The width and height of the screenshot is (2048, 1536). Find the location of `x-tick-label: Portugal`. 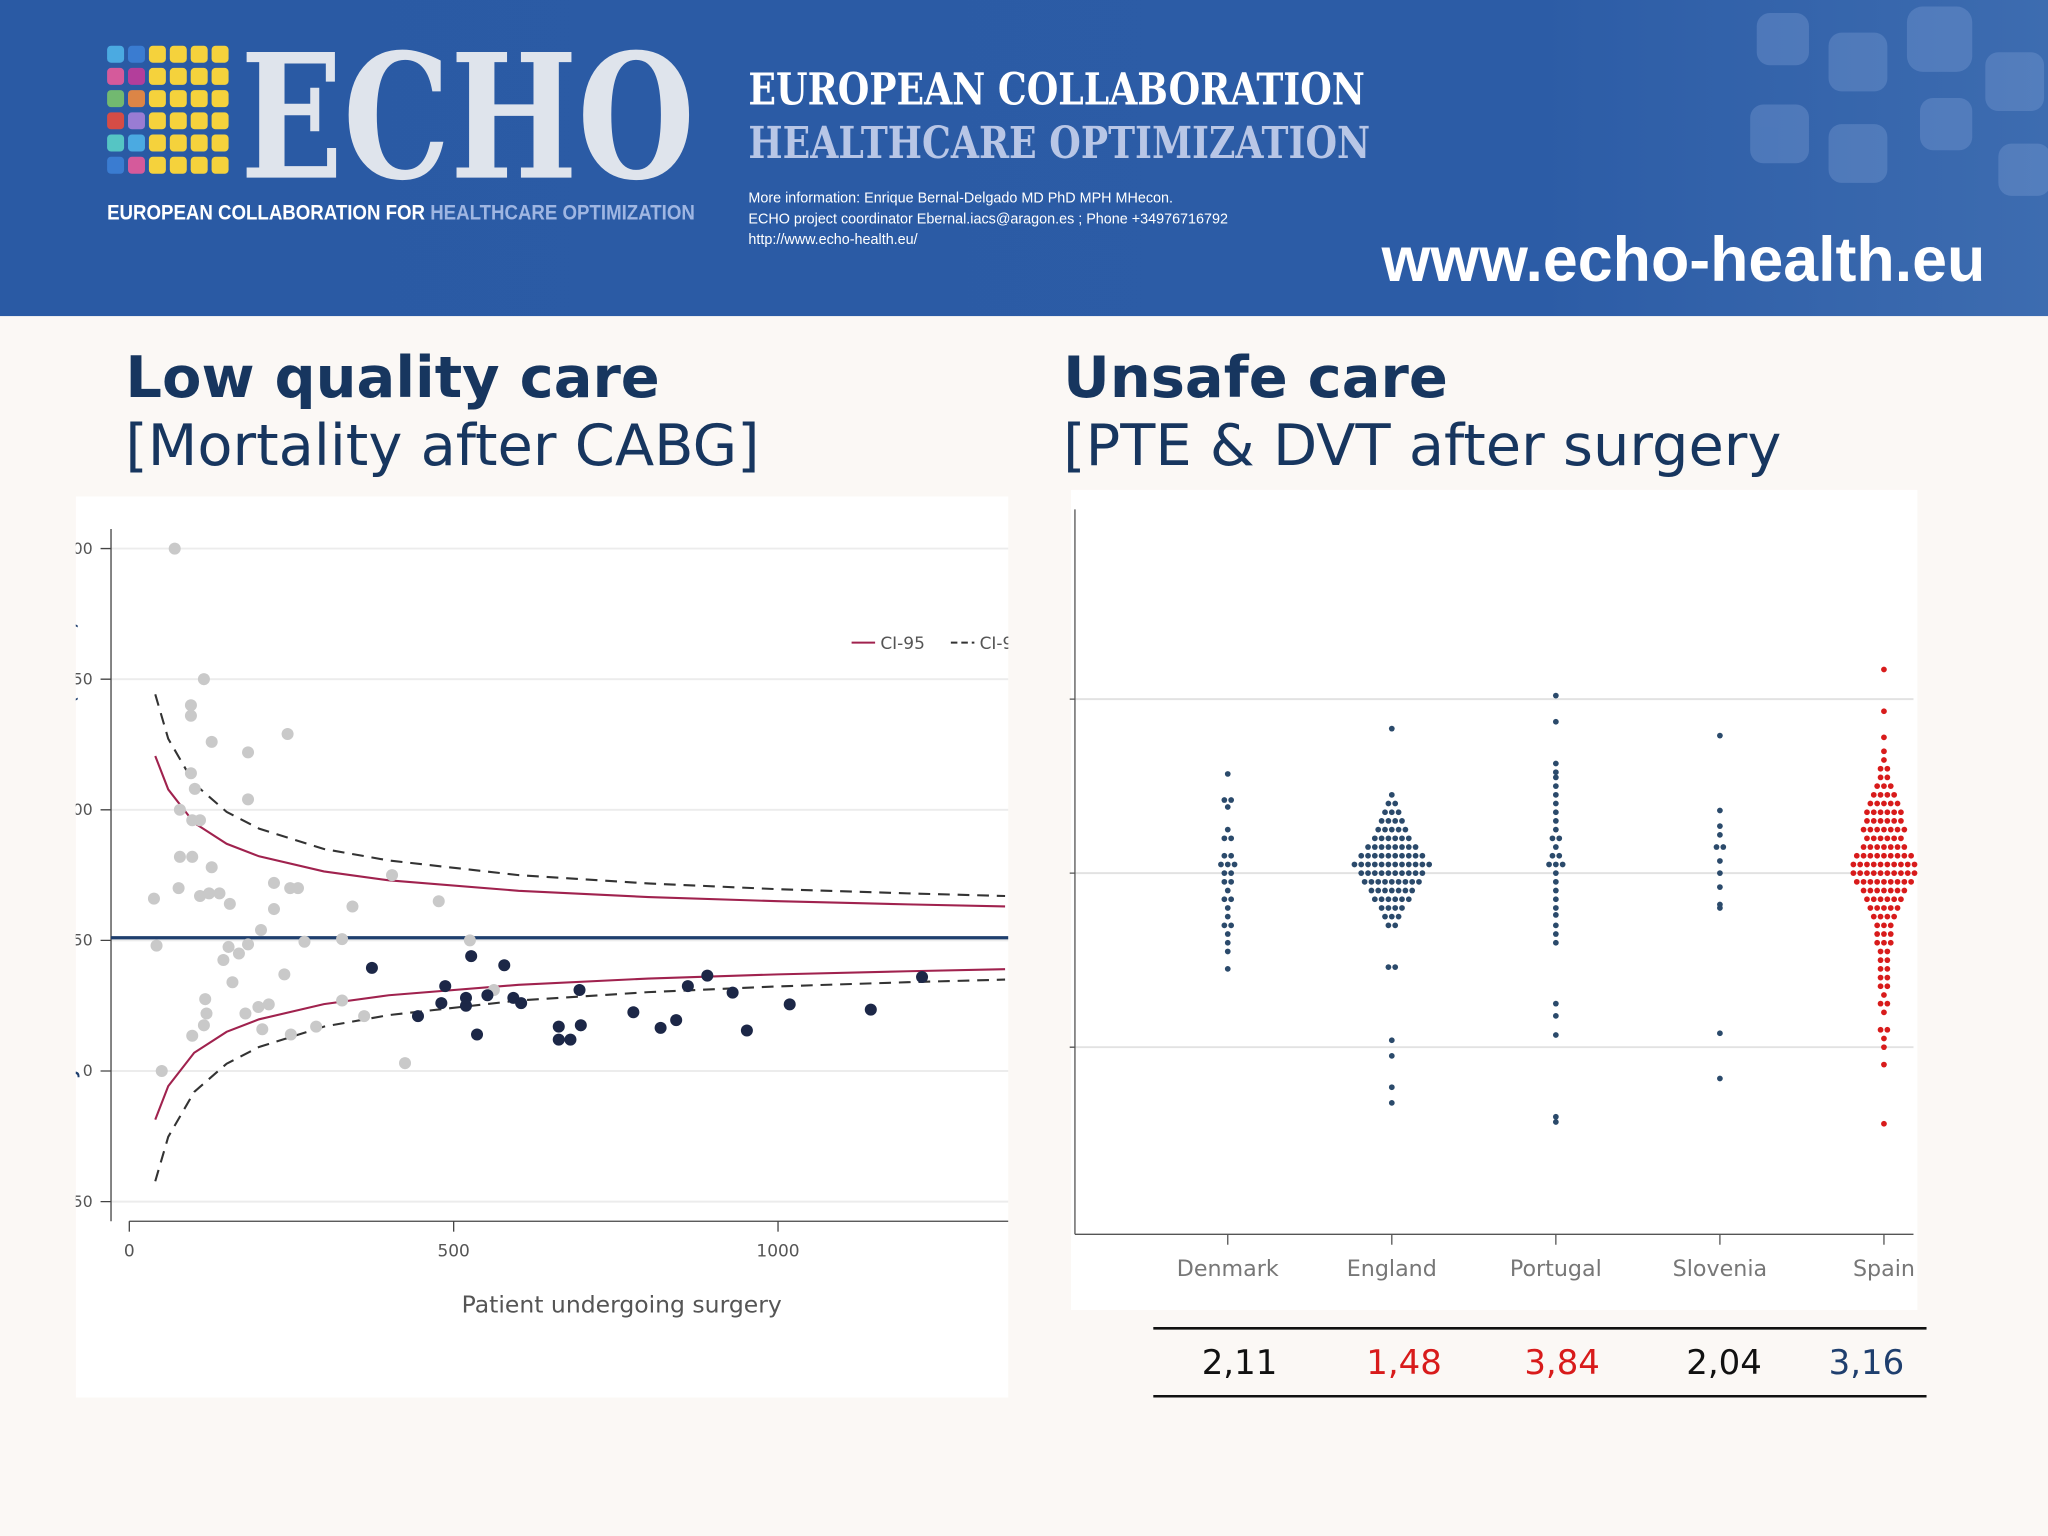

x-tick-label: Portugal is located at coordinates (1556, 1269).